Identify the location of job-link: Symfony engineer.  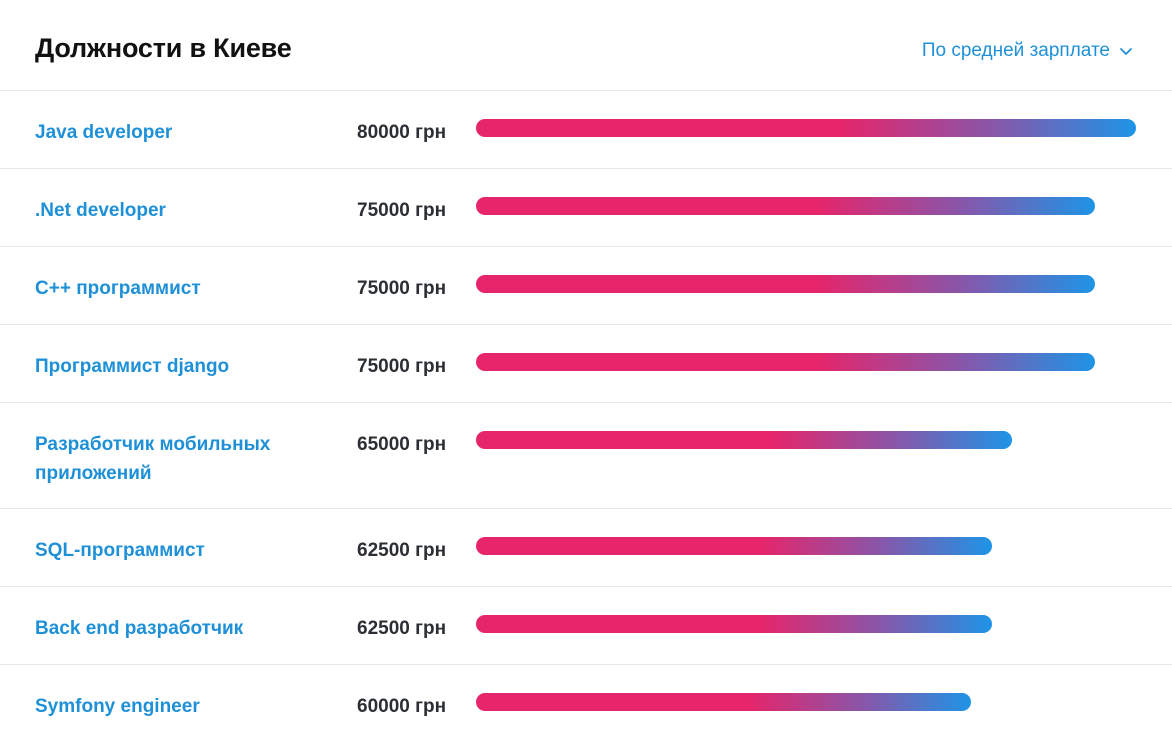
(117, 706).